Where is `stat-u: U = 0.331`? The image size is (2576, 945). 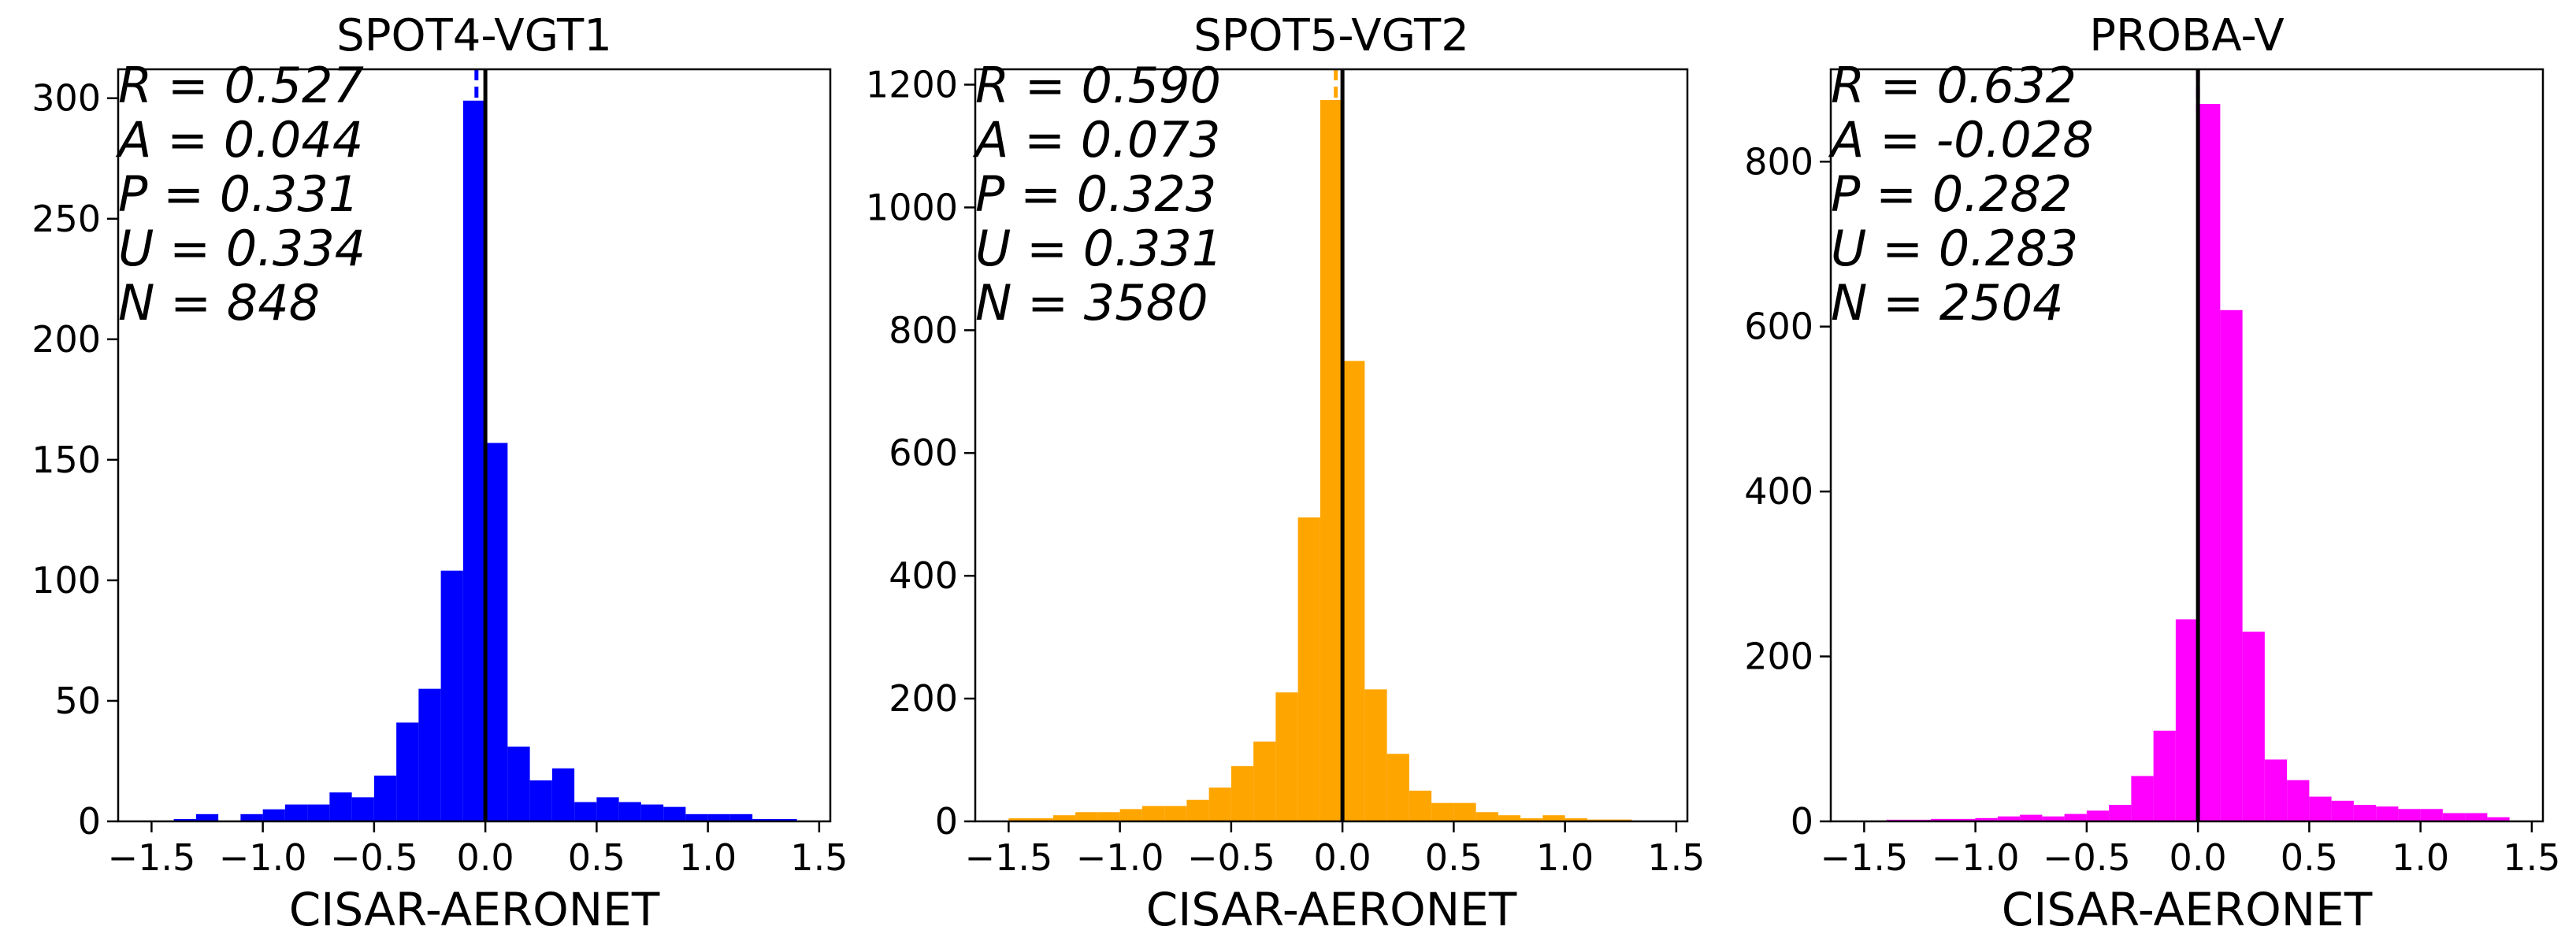
stat-u: U = 0.331 is located at coordinates (1099, 248).